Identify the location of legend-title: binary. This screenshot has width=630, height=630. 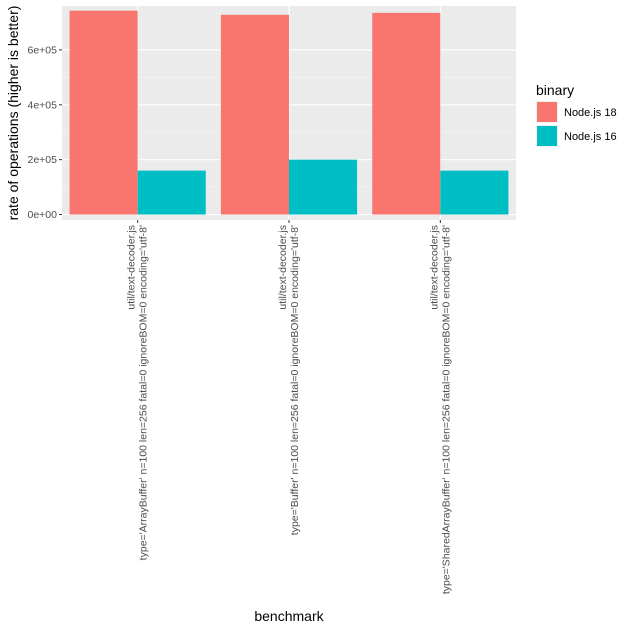
(555, 90).